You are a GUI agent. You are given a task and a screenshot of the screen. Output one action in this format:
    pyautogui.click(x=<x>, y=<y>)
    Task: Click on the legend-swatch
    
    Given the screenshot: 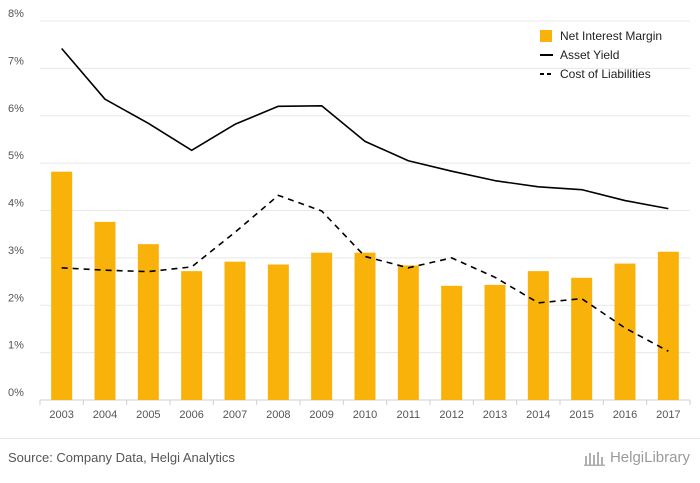 What is the action you would take?
    pyautogui.click(x=546, y=36)
    